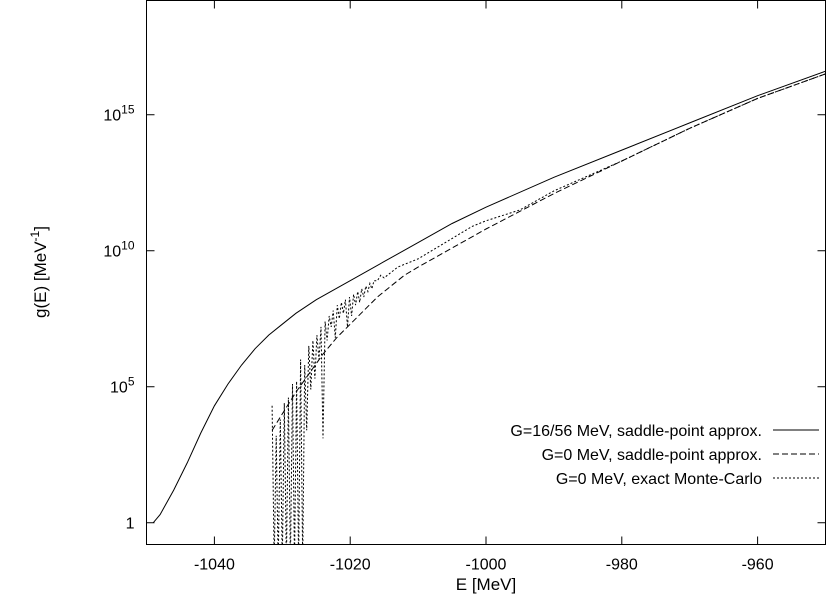 The image size is (826, 598). I want to click on x-tick-label: -980, so click(622, 565).